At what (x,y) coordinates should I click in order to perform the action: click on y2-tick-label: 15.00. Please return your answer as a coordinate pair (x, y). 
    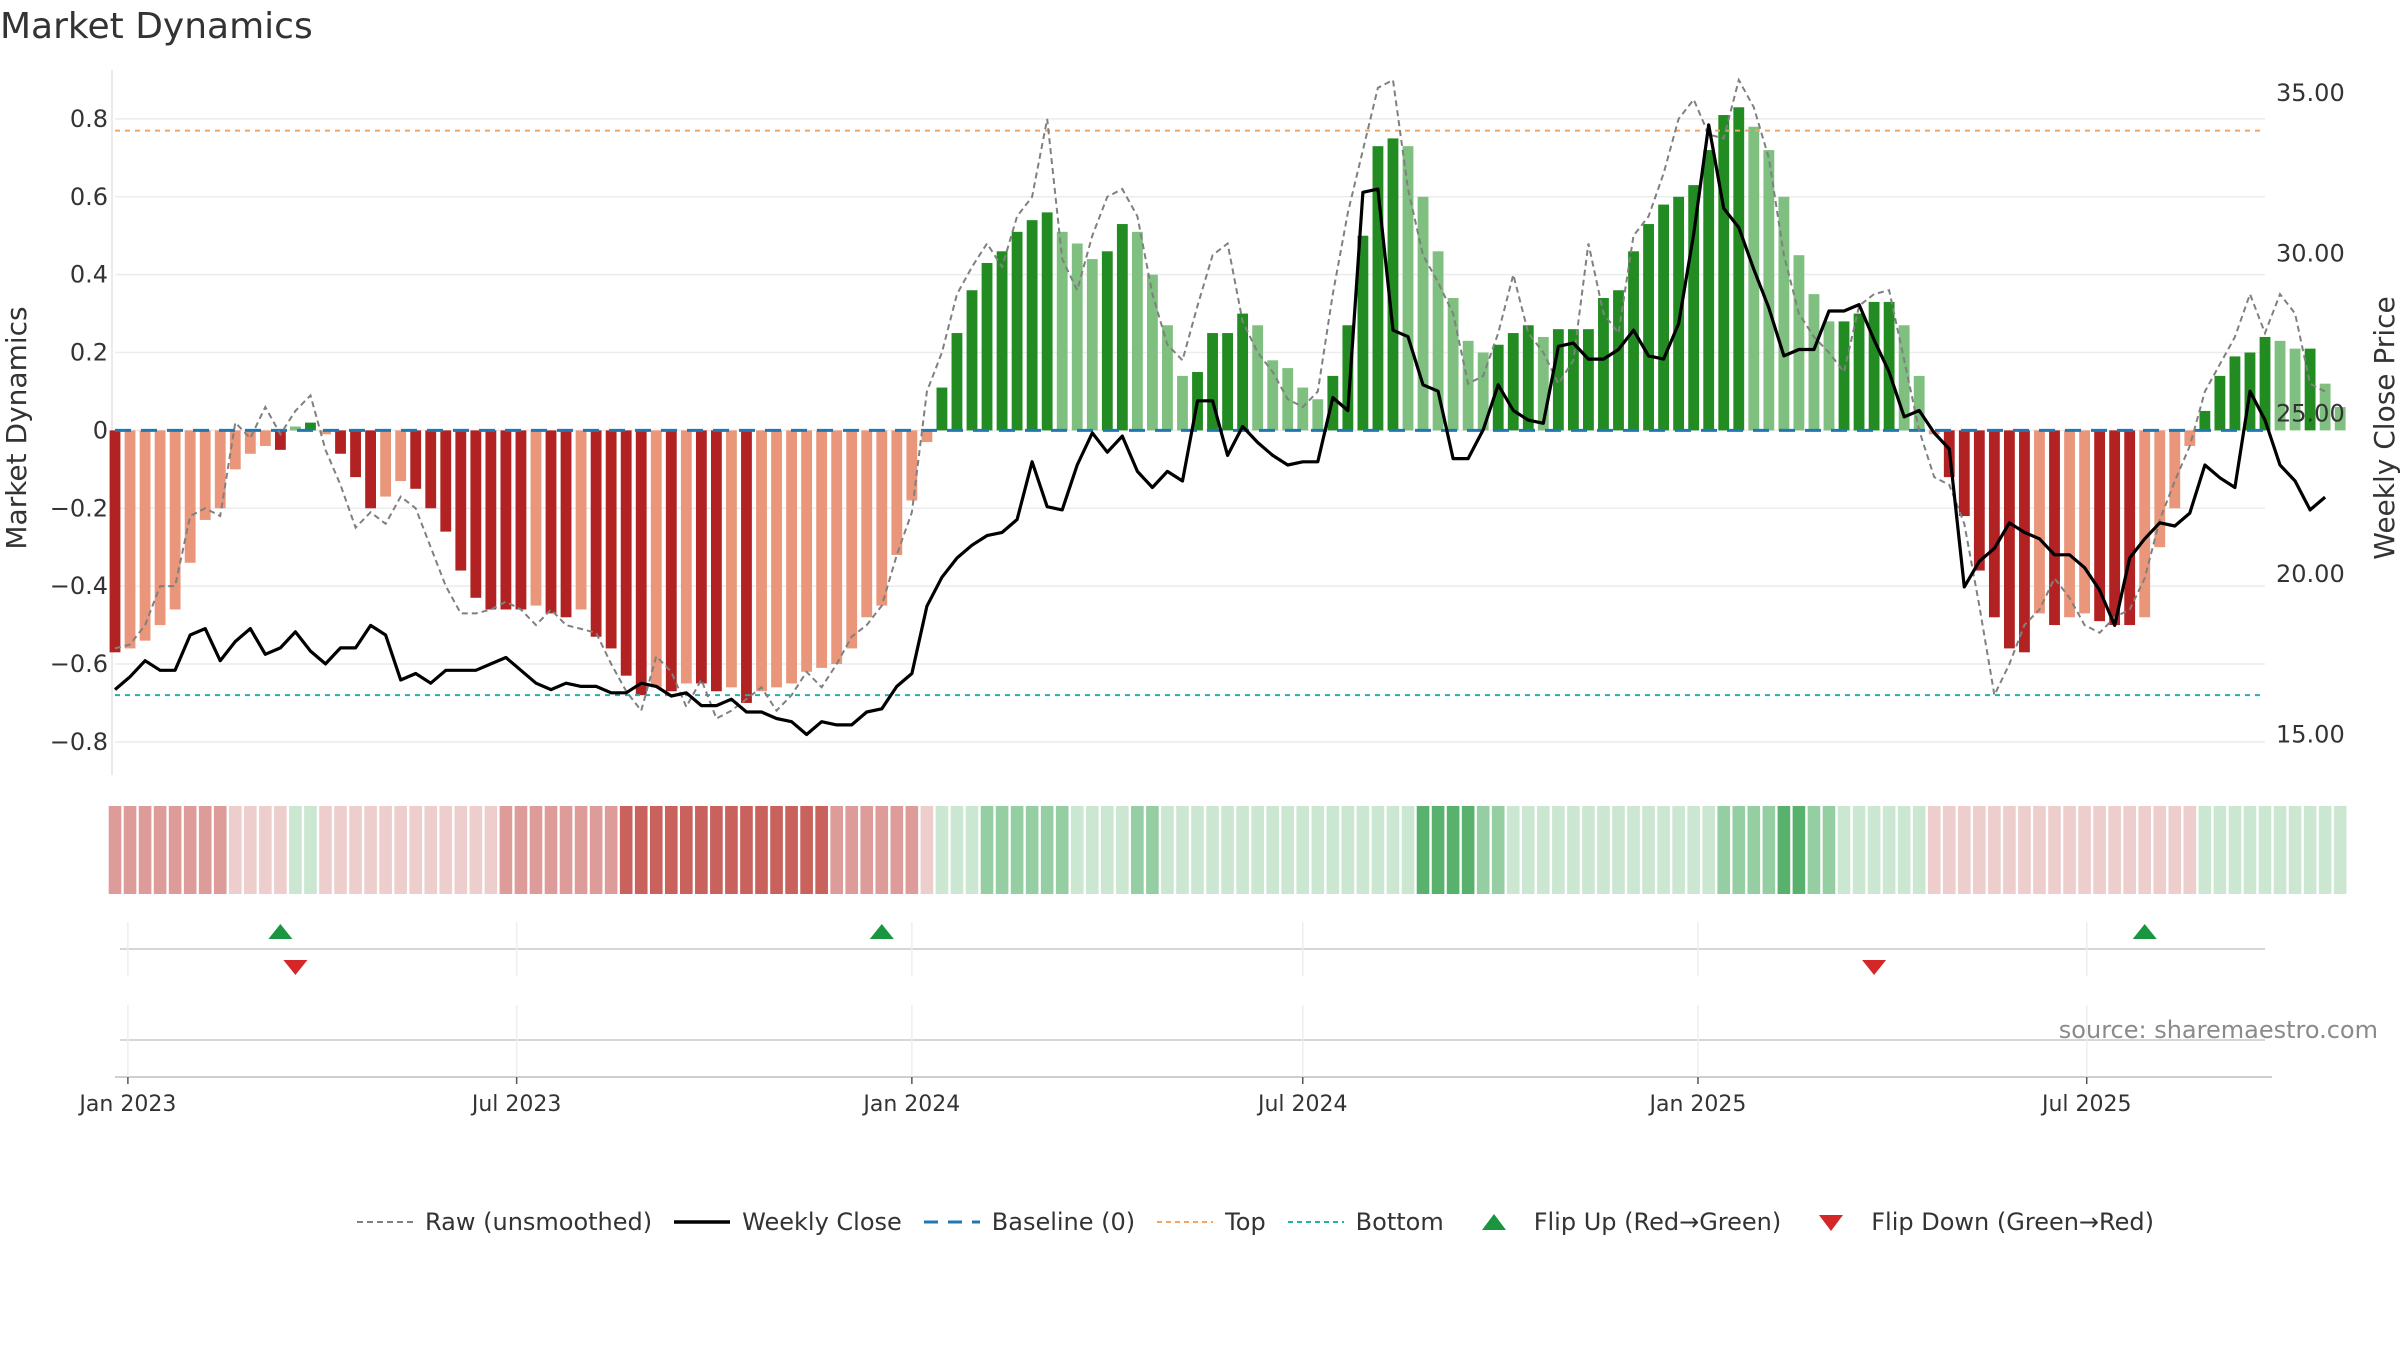
    Looking at the image, I should click on (2310, 735).